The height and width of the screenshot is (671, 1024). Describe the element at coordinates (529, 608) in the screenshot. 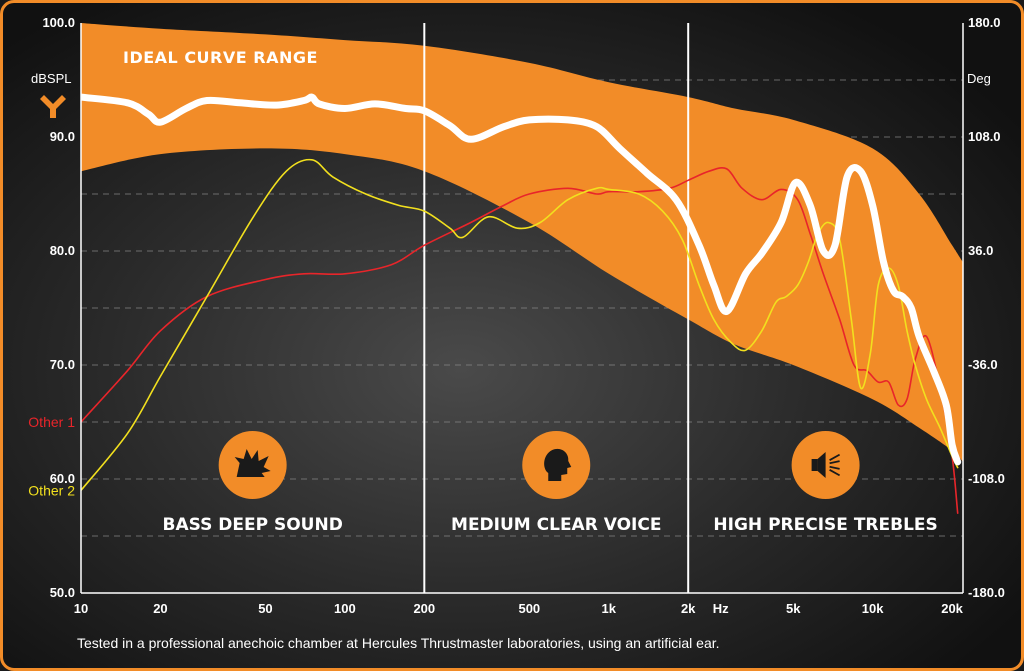

I see `x-tick-label: 500` at that location.